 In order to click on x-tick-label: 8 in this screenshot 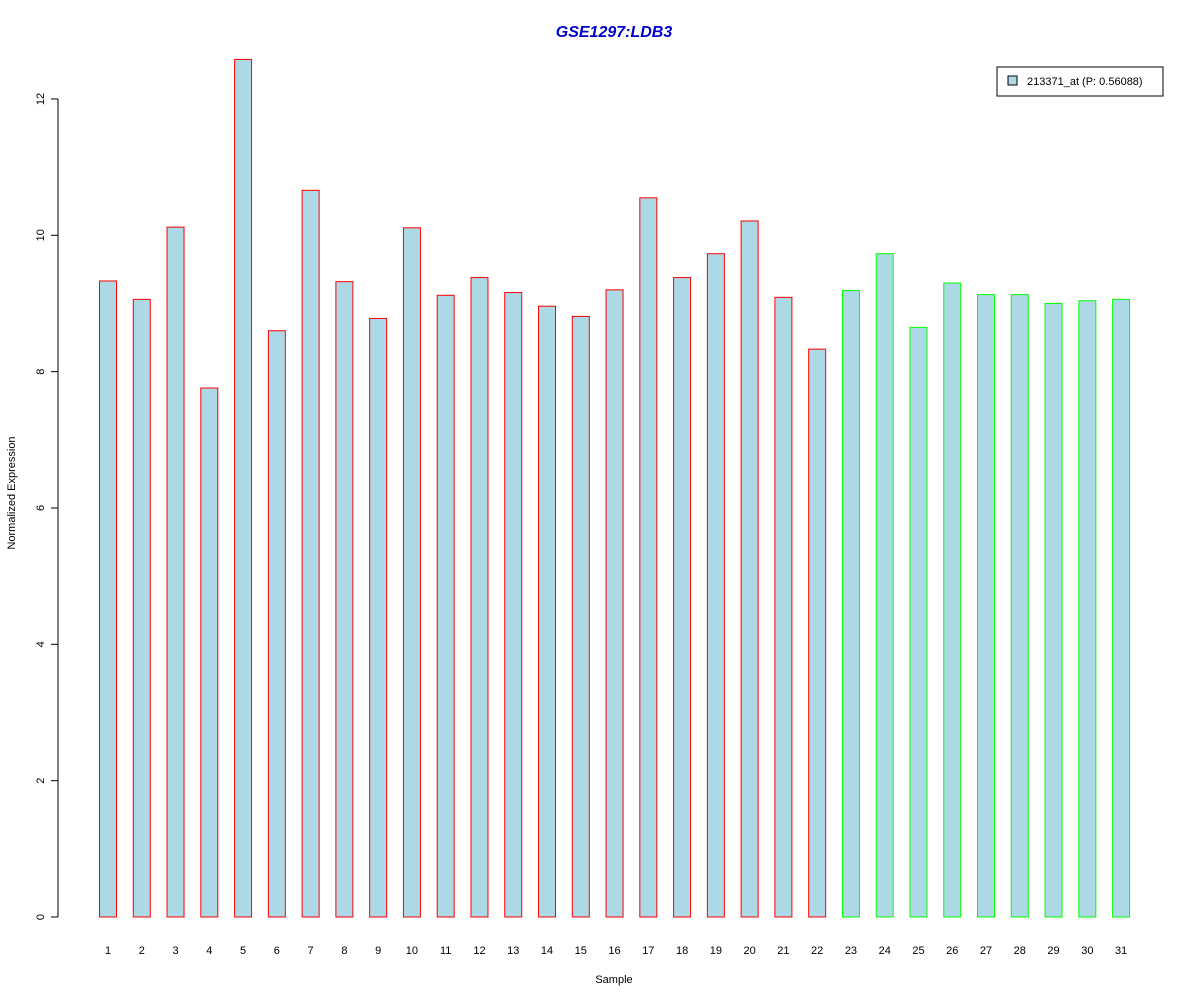, I will do `click(344, 951)`.